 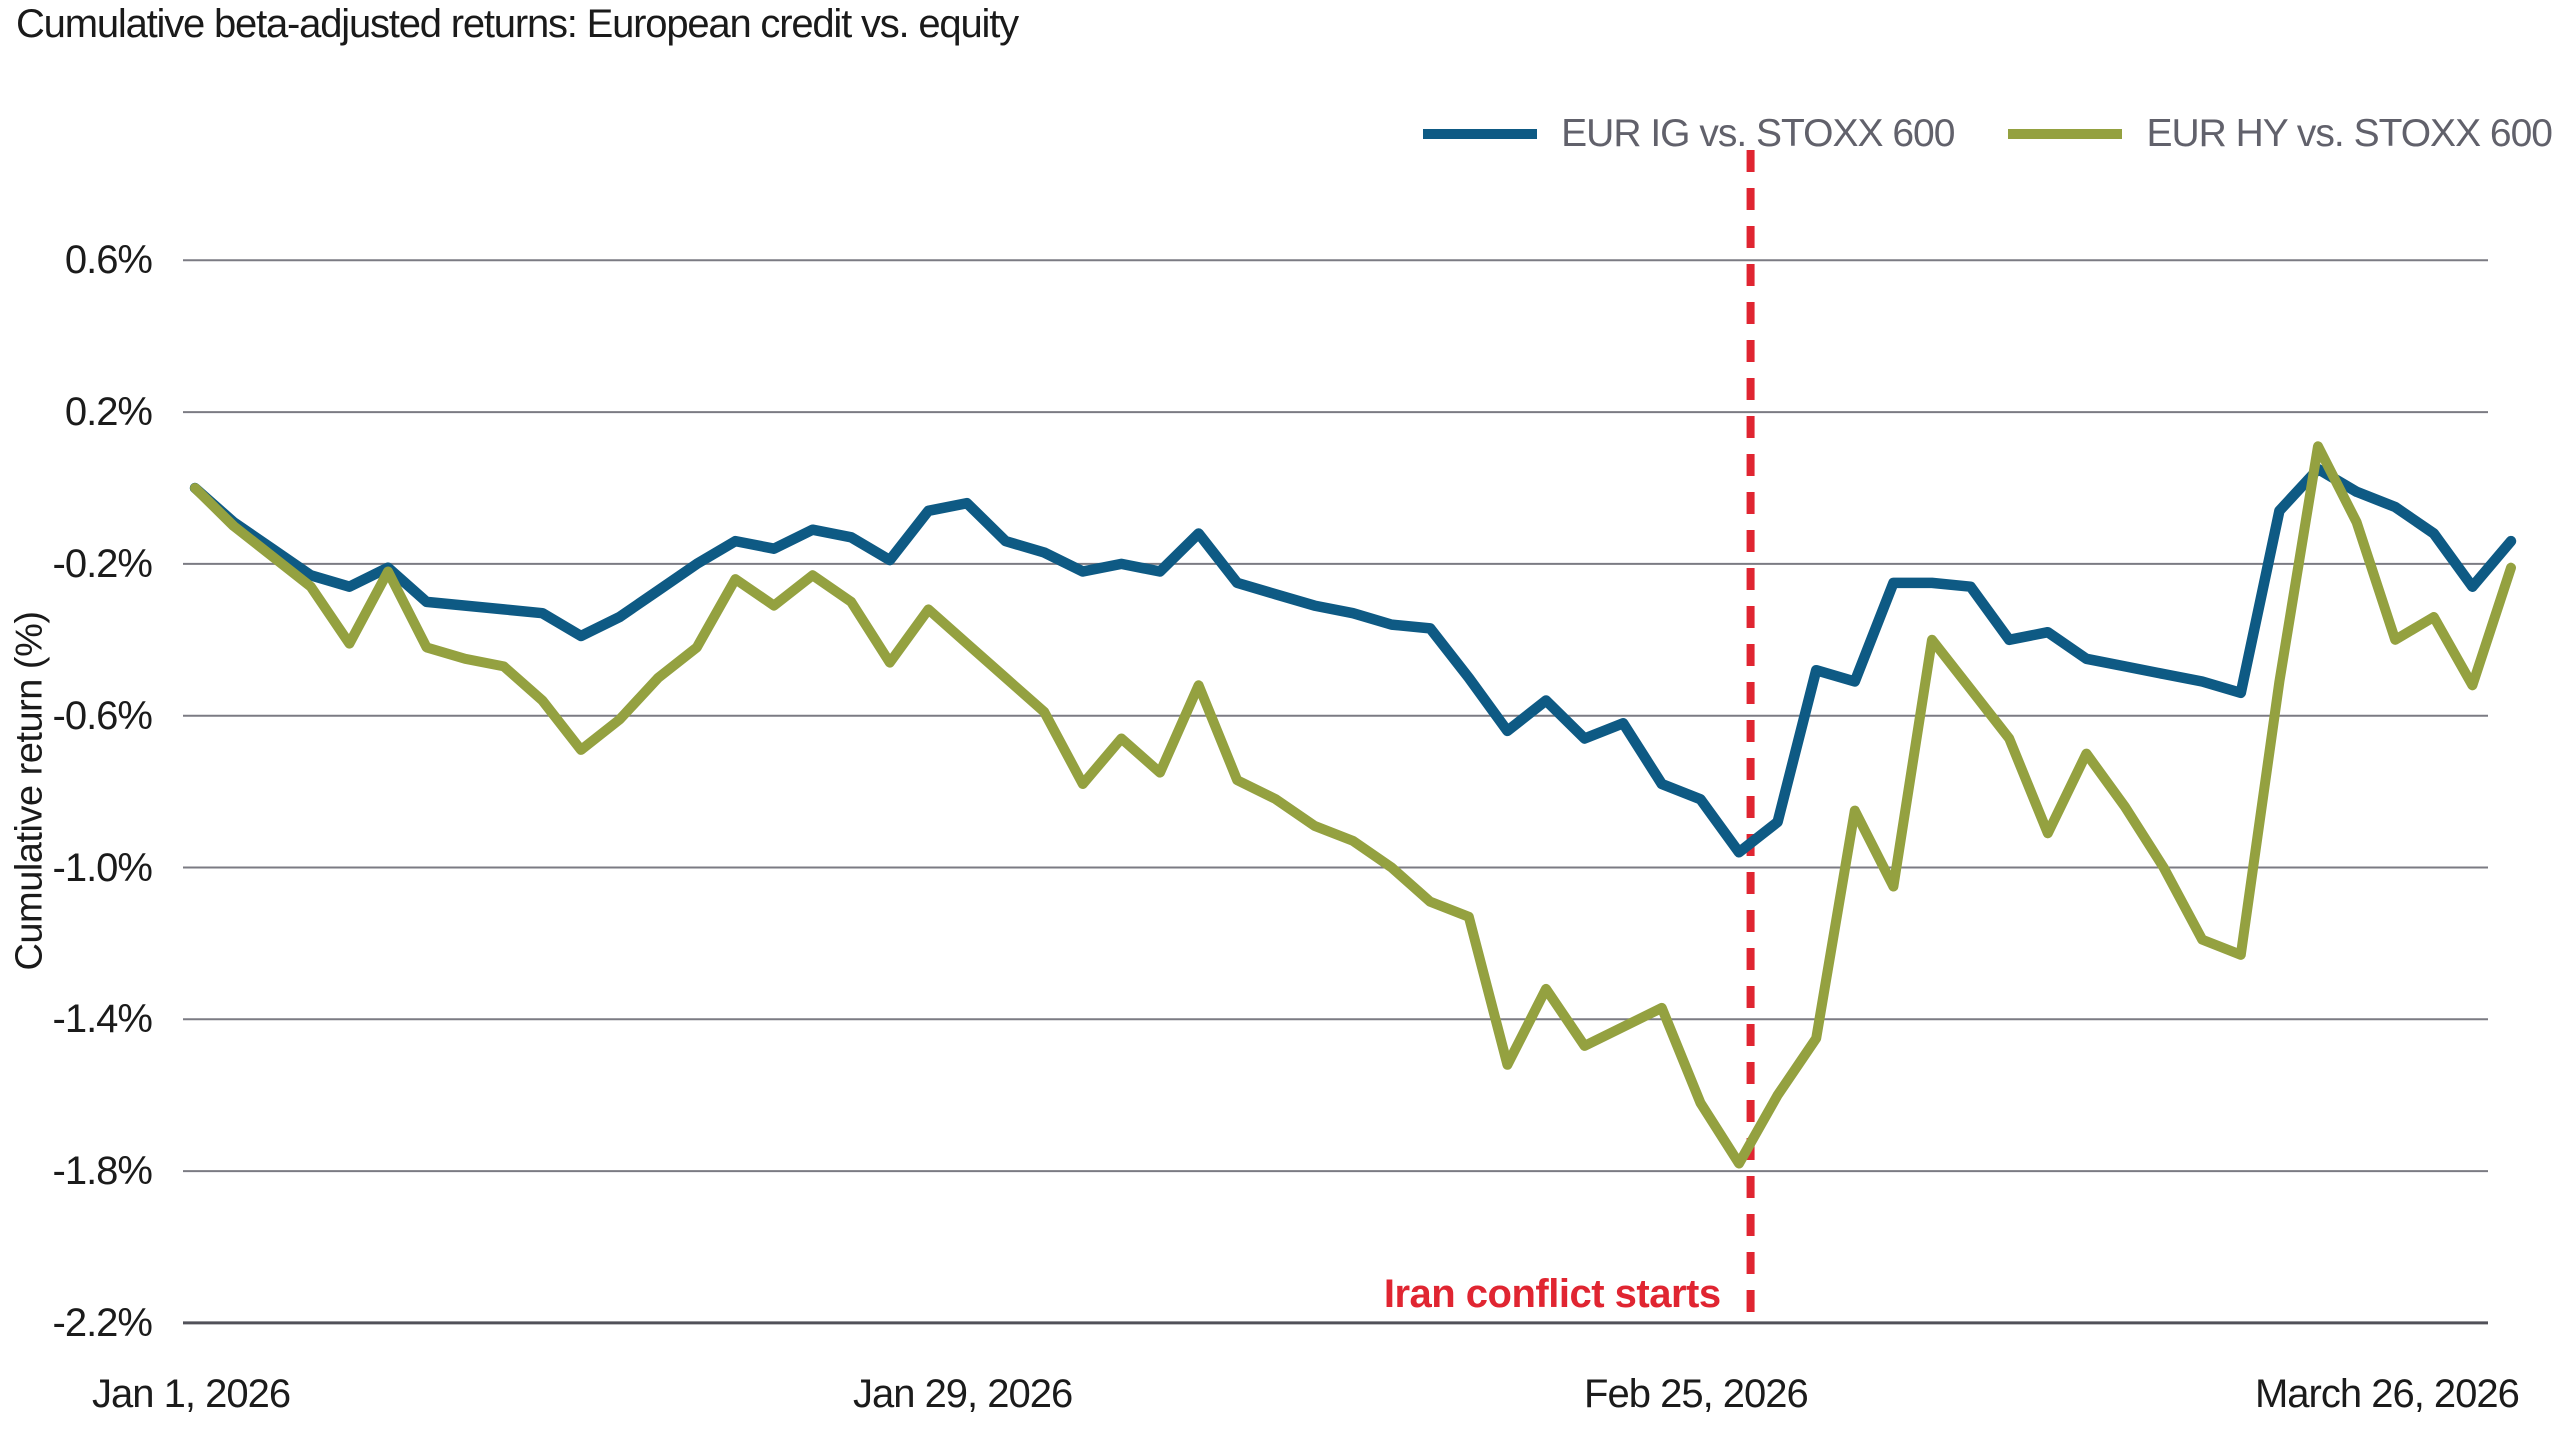 I want to click on x-tick-label: Jan 1, 2026, so click(x=191, y=1394).